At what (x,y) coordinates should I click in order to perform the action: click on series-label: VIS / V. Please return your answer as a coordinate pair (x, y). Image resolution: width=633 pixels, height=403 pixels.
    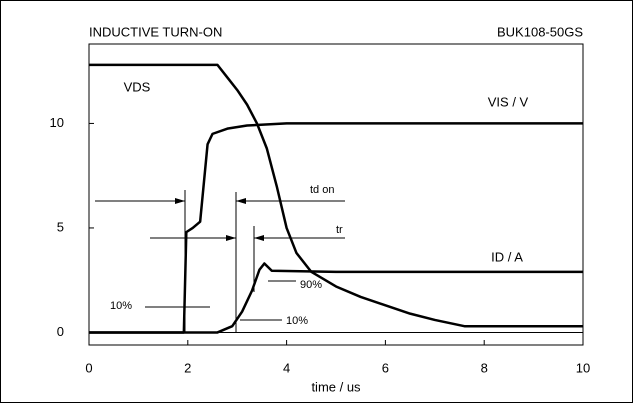
    Looking at the image, I should click on (508, 101).